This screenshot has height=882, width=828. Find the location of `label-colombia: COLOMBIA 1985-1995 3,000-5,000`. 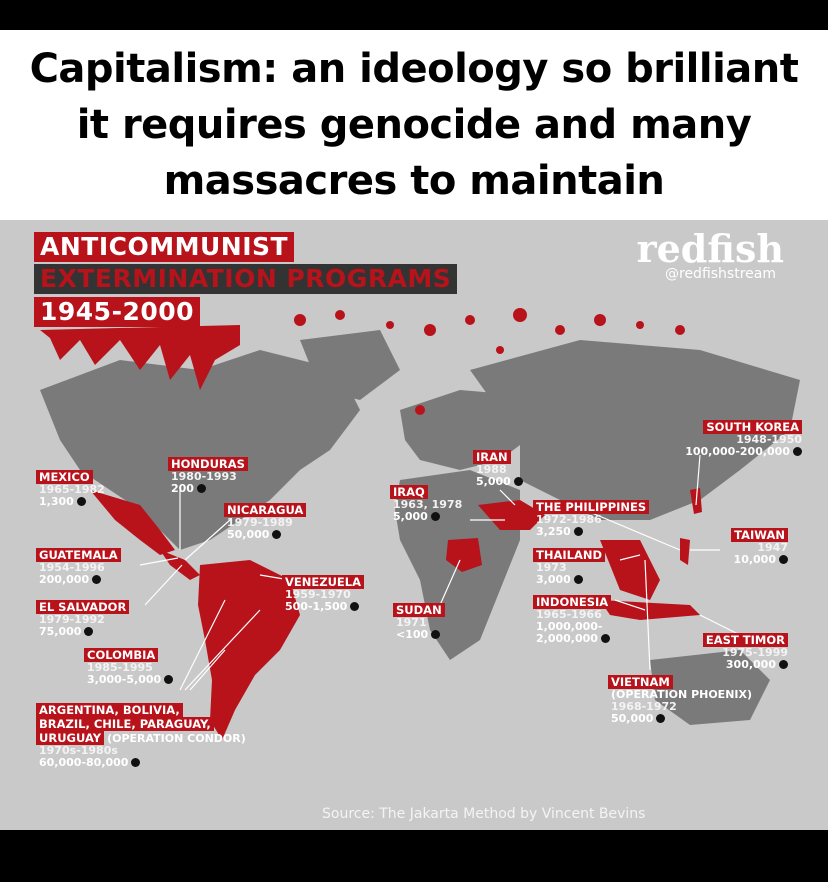

label-colombia: COLOMBIA 1985-1995 3,000-5,000 is located at coordinates (129, 667).